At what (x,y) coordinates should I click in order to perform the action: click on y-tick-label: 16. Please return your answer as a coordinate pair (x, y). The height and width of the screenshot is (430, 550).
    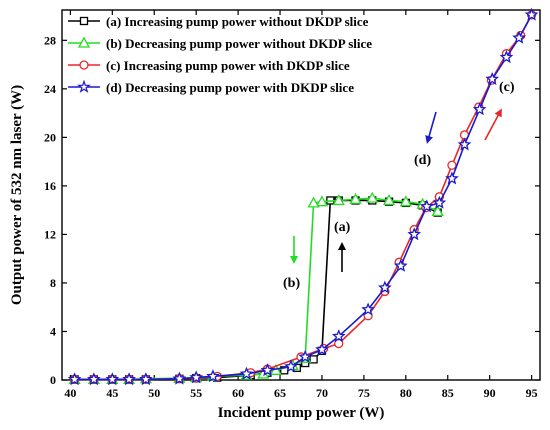
    Looking at the image, I should click on (50, 186).